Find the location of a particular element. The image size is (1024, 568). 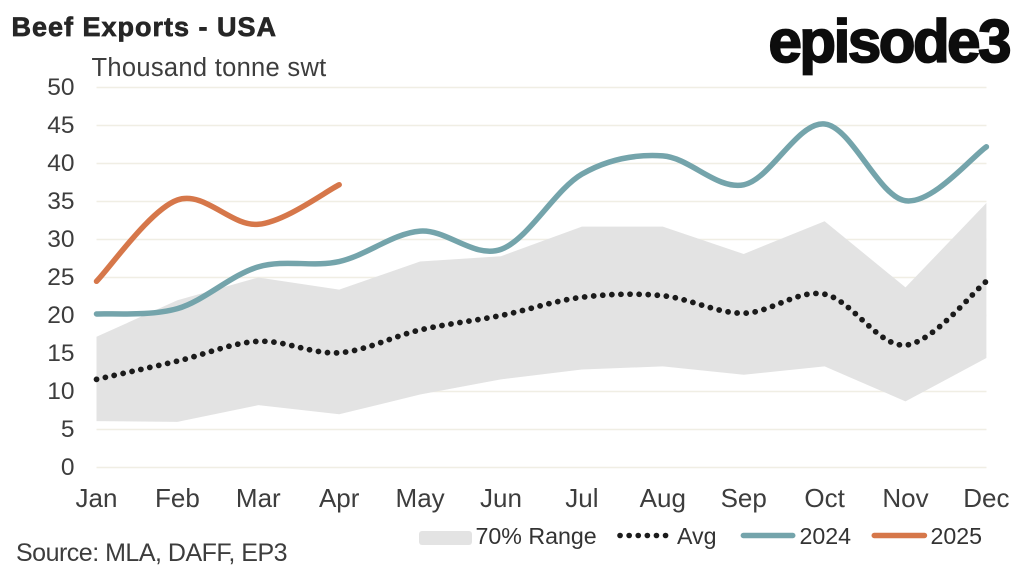

svg-text: 45 is located at coordinates (60, 125).